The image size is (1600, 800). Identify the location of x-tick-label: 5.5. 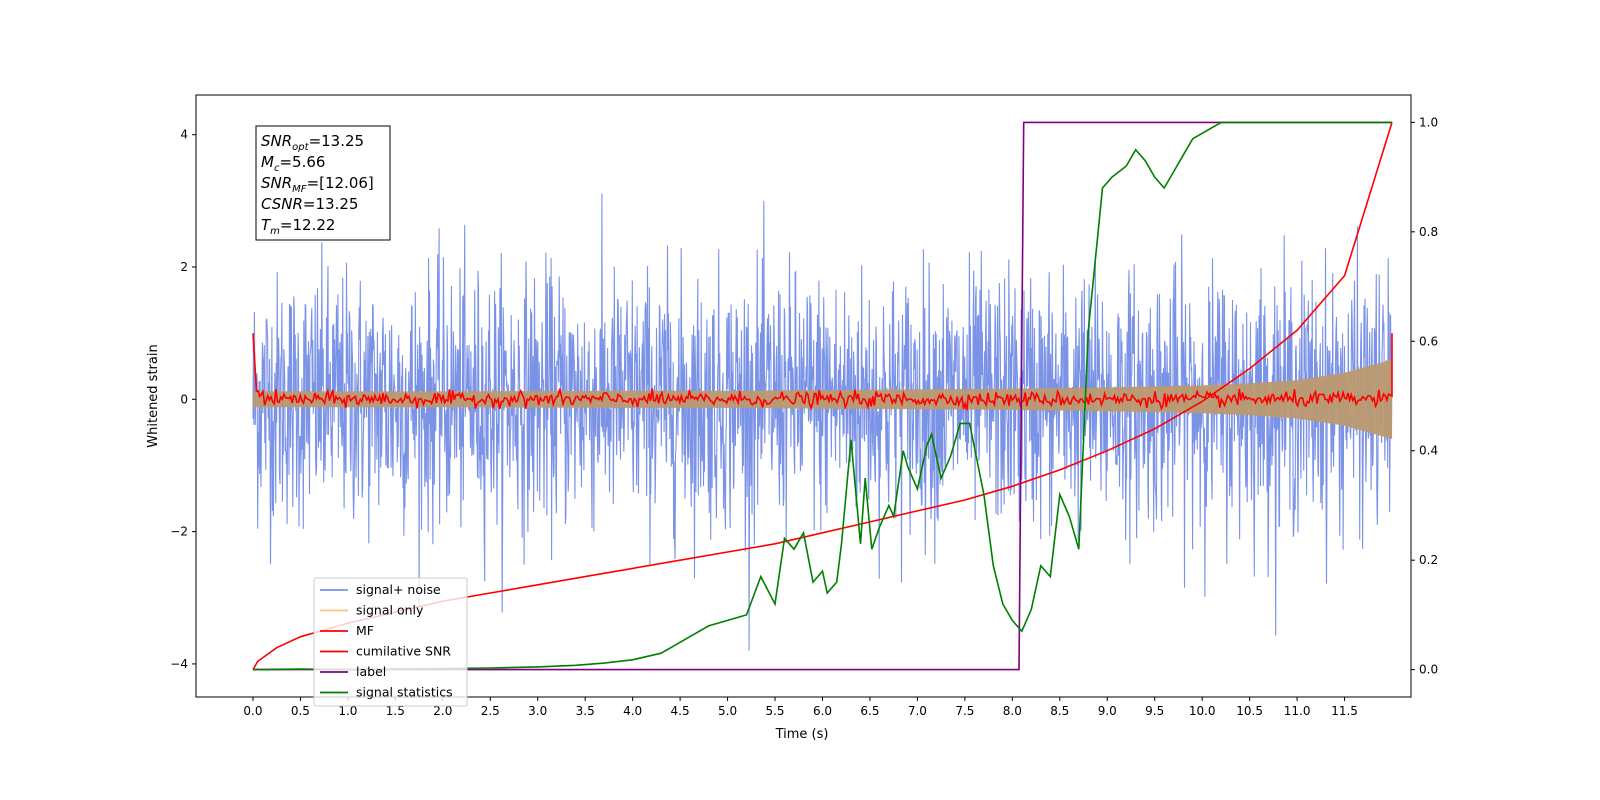
(774, 711).